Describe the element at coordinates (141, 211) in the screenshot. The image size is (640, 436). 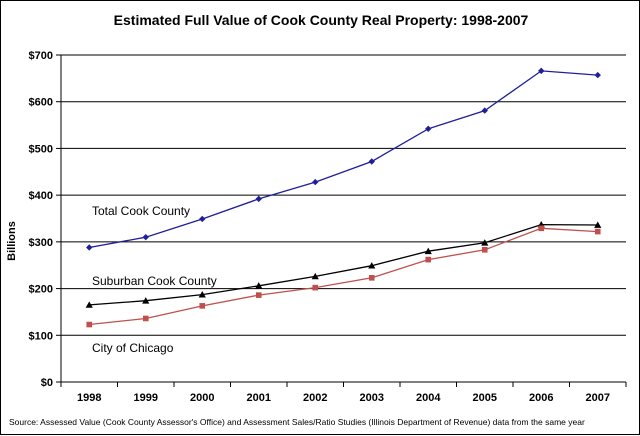
I see `annotation-total-cook-county: Total Cook County` at that location.